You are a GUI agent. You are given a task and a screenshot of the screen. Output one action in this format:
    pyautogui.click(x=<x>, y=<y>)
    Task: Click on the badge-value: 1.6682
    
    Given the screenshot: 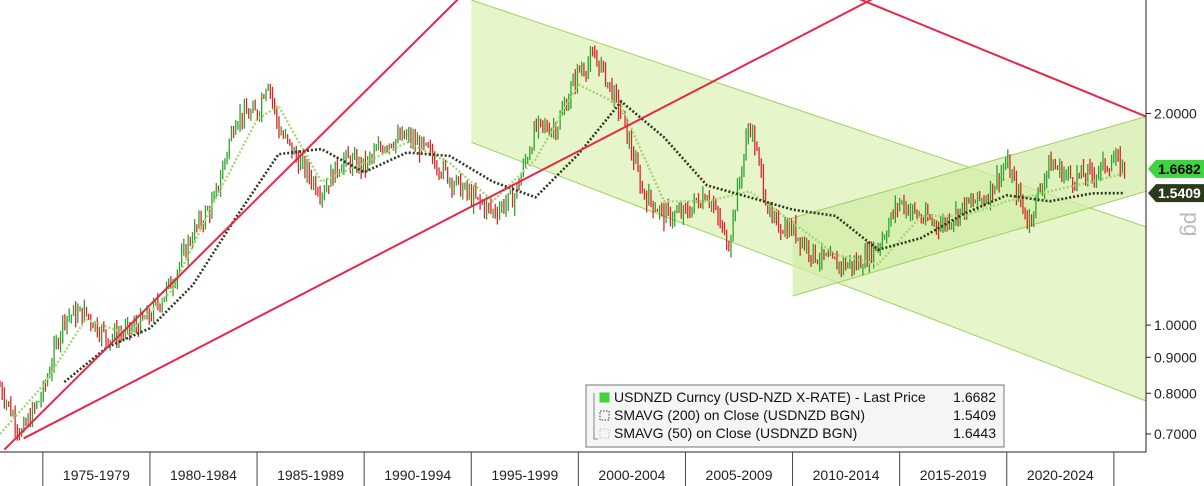 What is the action you would take?
    pyautogui.click(x=1179, y=169)
    